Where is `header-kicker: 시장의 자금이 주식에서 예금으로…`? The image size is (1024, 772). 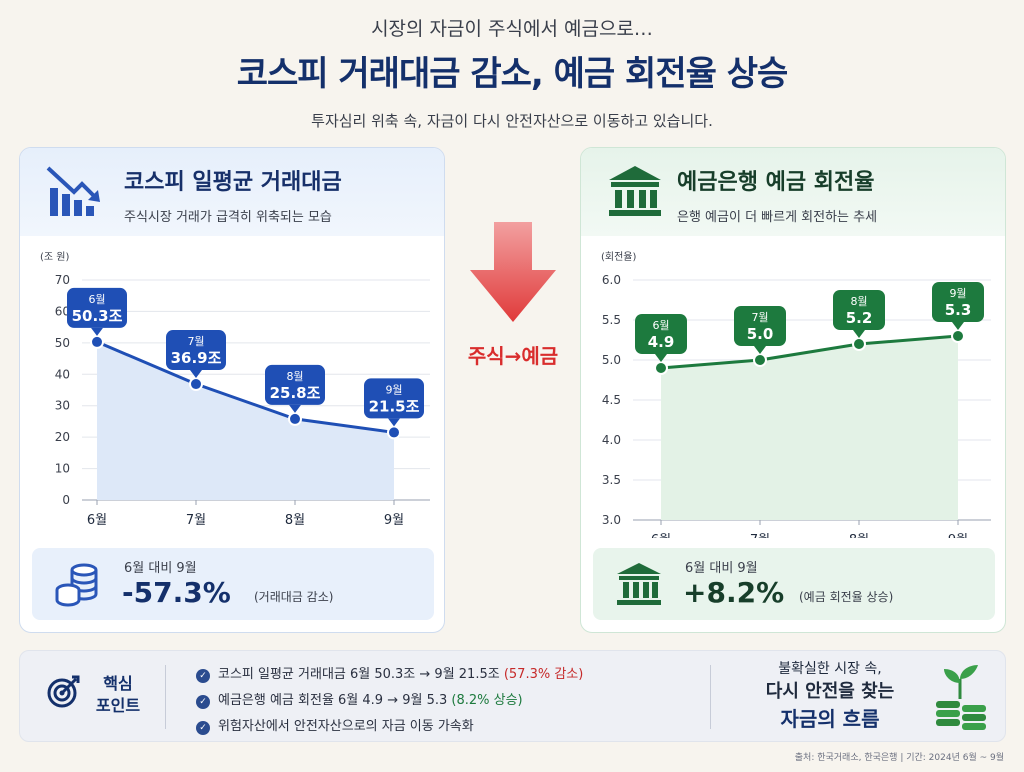 header-kicker: 시장의 자금이 주식에서 예금으로… is located at coordinates (512, 29).